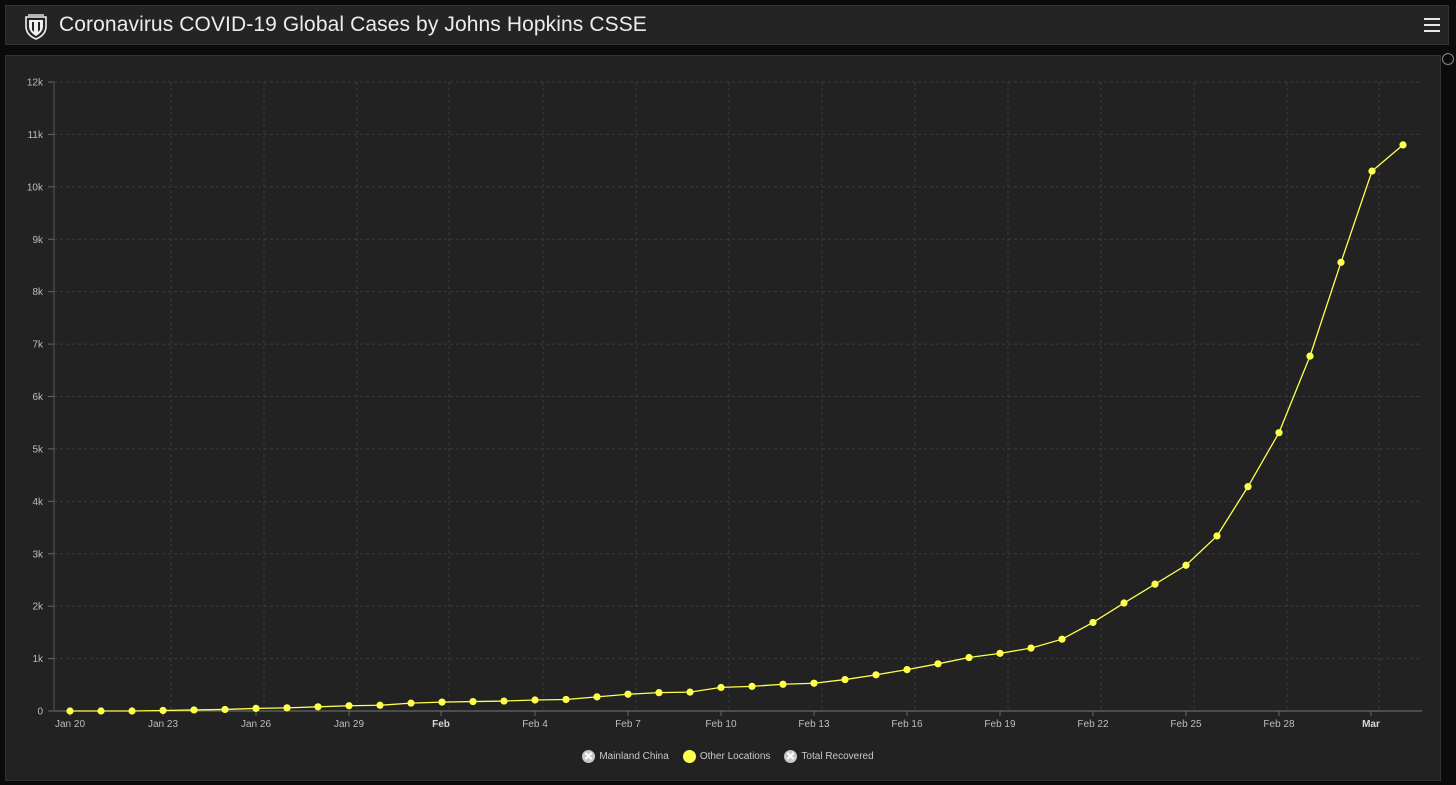 The image size is (1456, 785). Describe the element at coordinates (1448, 59) in the screenshot. I see `expand-icon` at that location.